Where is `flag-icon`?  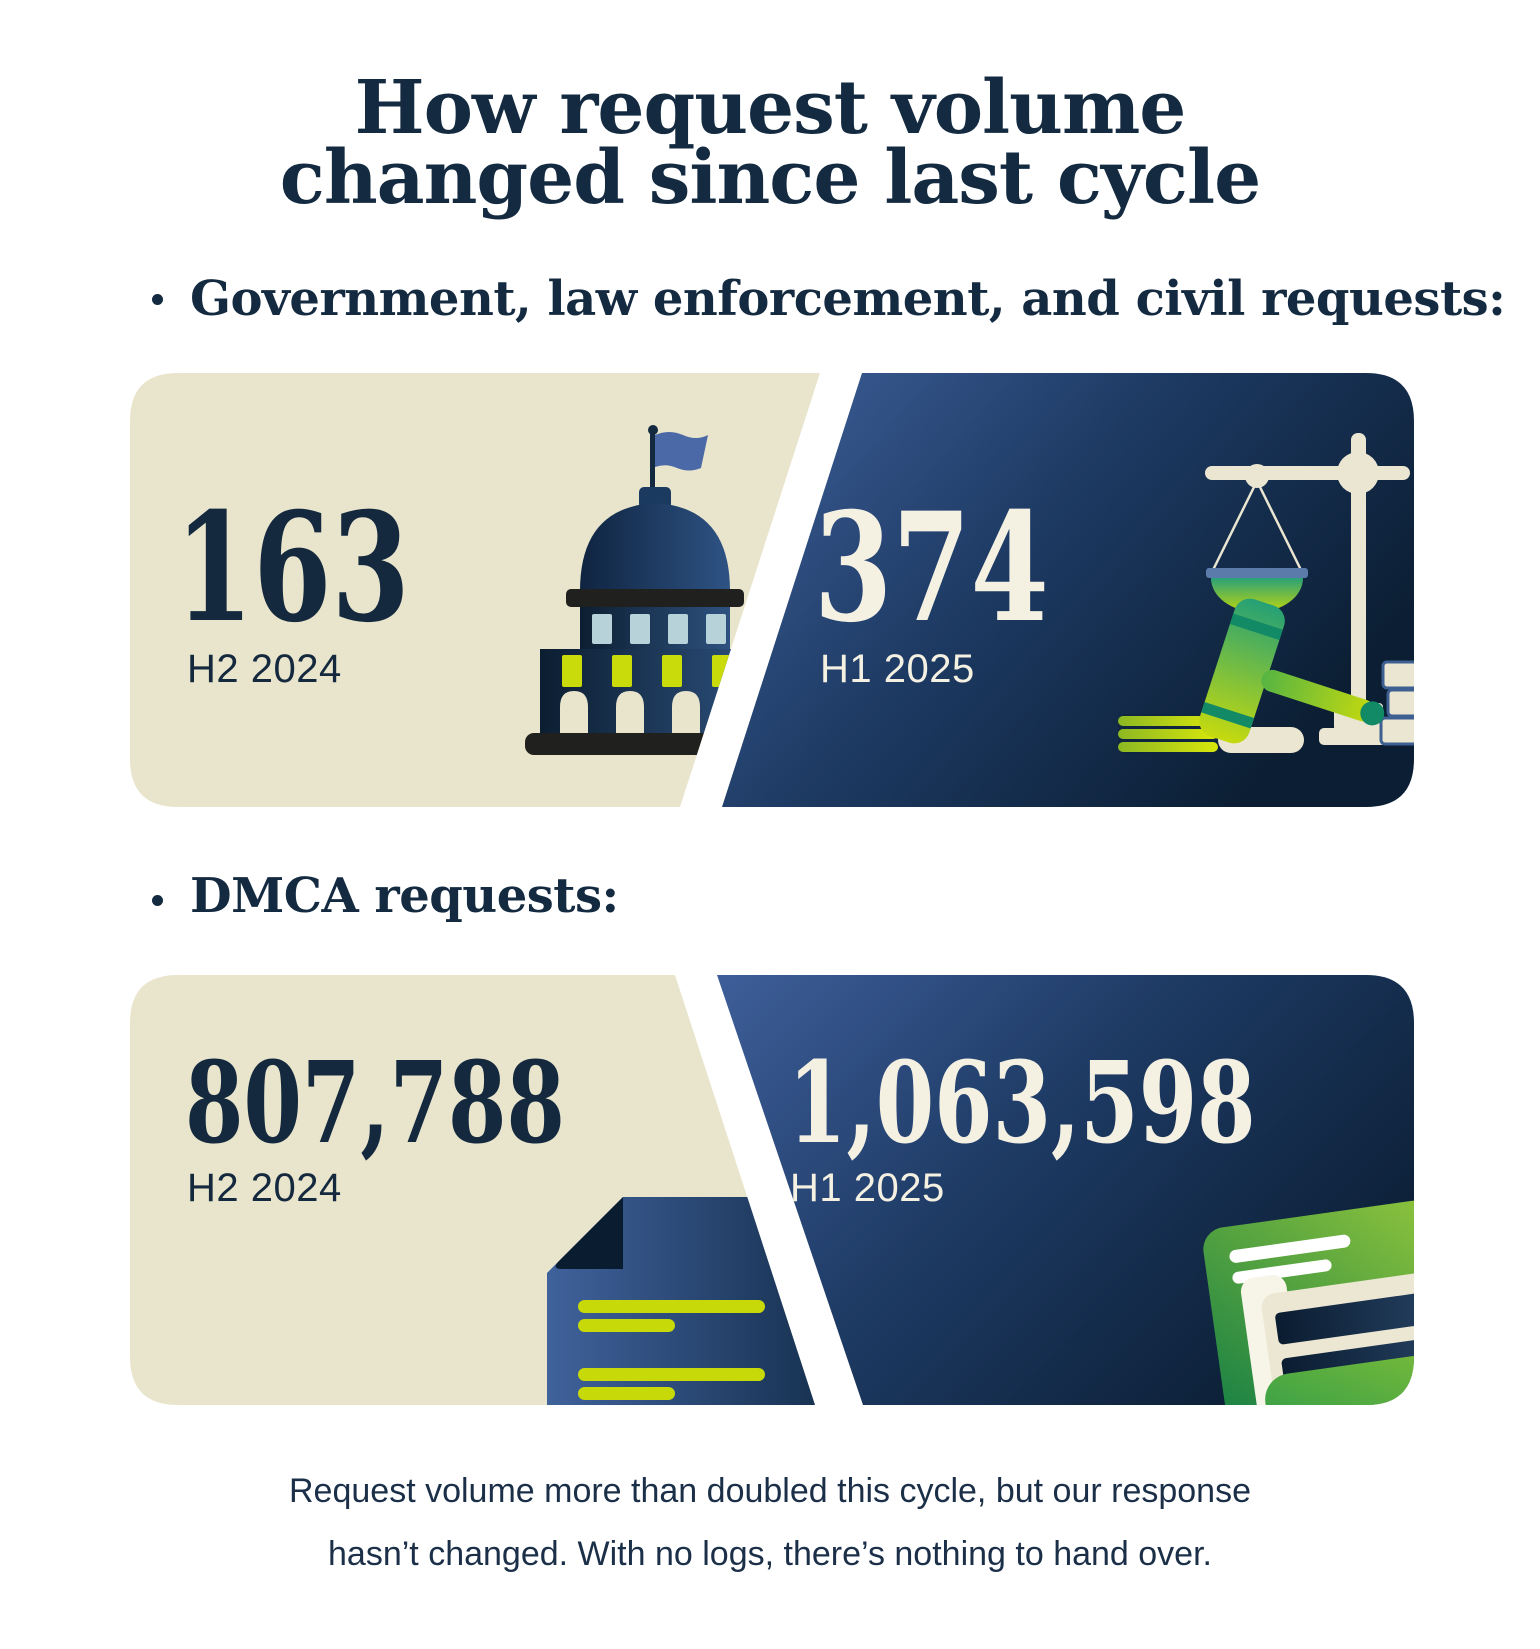
flag-icon is located at coordinates (681, 451).